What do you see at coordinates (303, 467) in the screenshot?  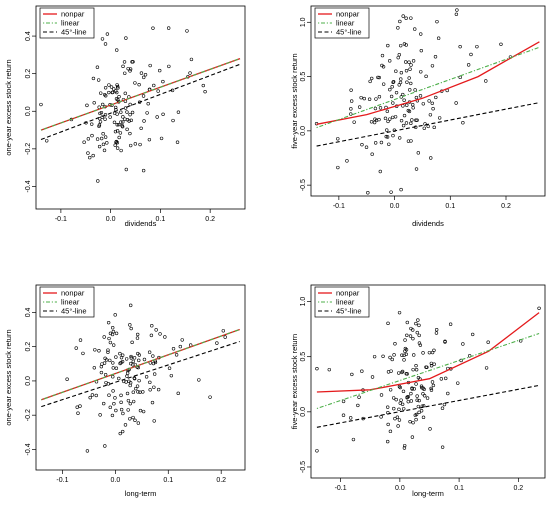 I see `y-tick-label: -0.5` at bounding box center [303, 467].